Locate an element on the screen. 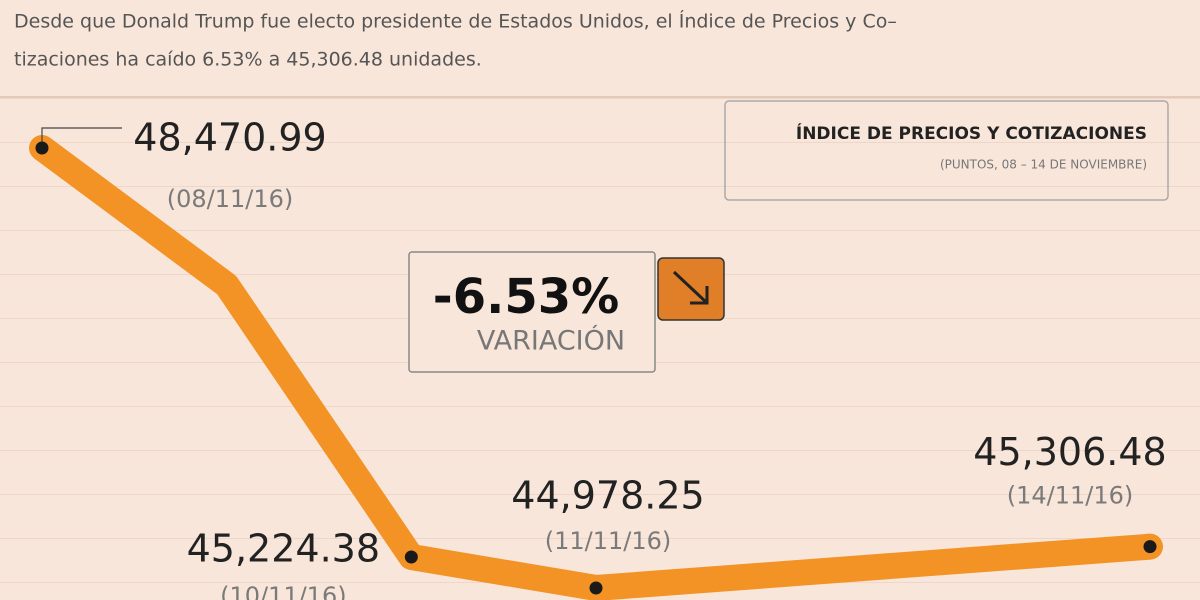 Image resolution: width=1200 pixels, height=600 pixels. date-label: (10/11/16) is located at coordinates (283, 591).